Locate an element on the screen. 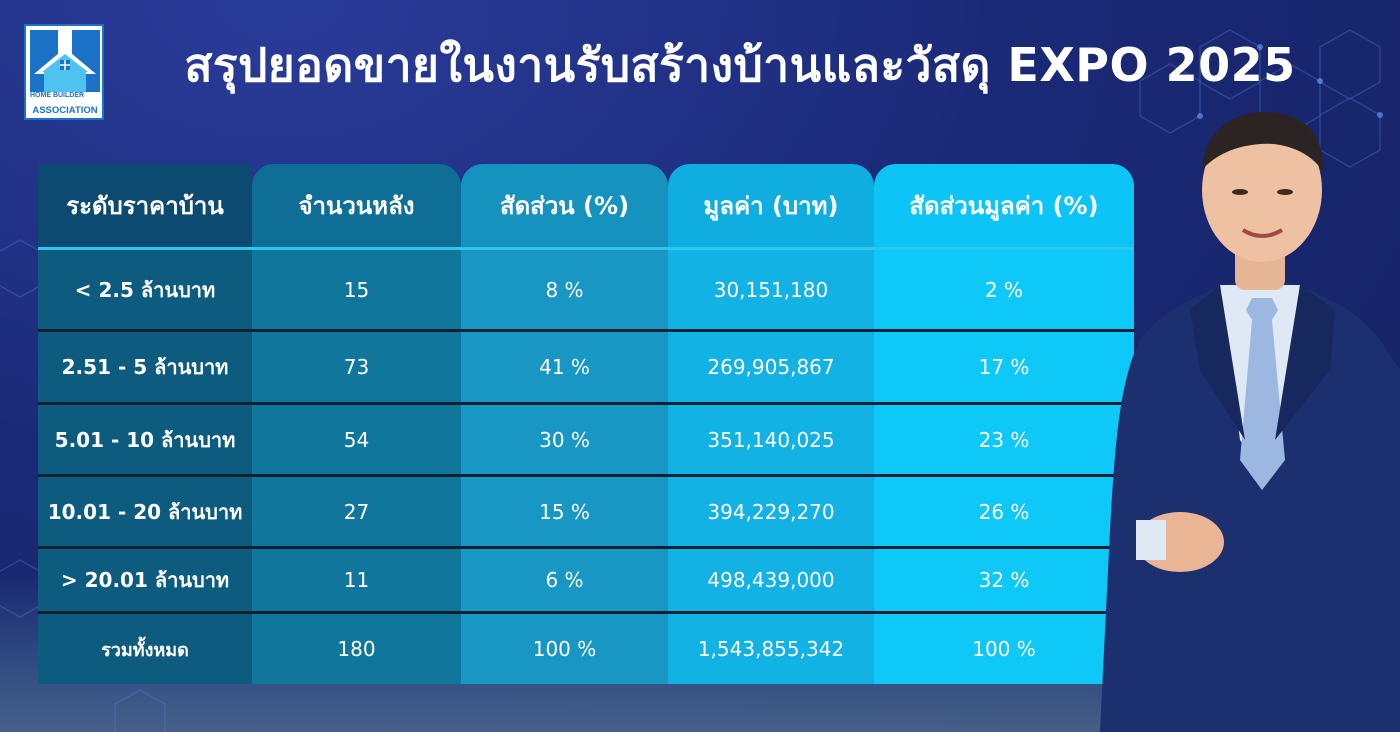 The width and height of the screenshot is (1400, 732). table-cell: > 20.01 ล้านบาท is located at coordinates (145, 581).